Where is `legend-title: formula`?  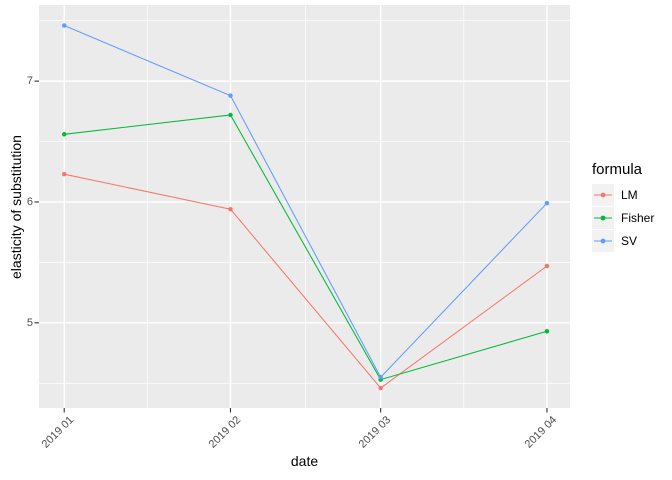 legend-title: formula is located at coordinates (617, 169).